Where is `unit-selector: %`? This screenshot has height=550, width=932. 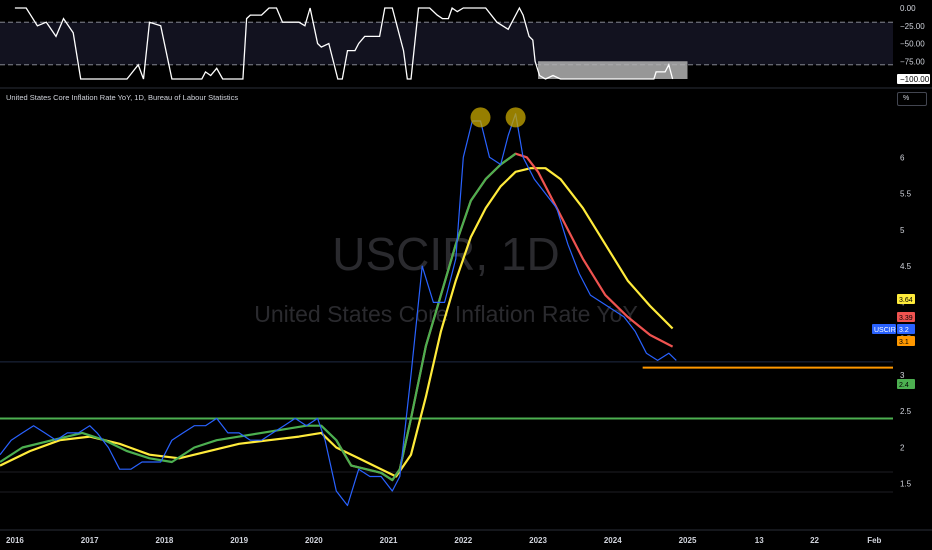 unit-selector: % is located at coordinates (912, 99).